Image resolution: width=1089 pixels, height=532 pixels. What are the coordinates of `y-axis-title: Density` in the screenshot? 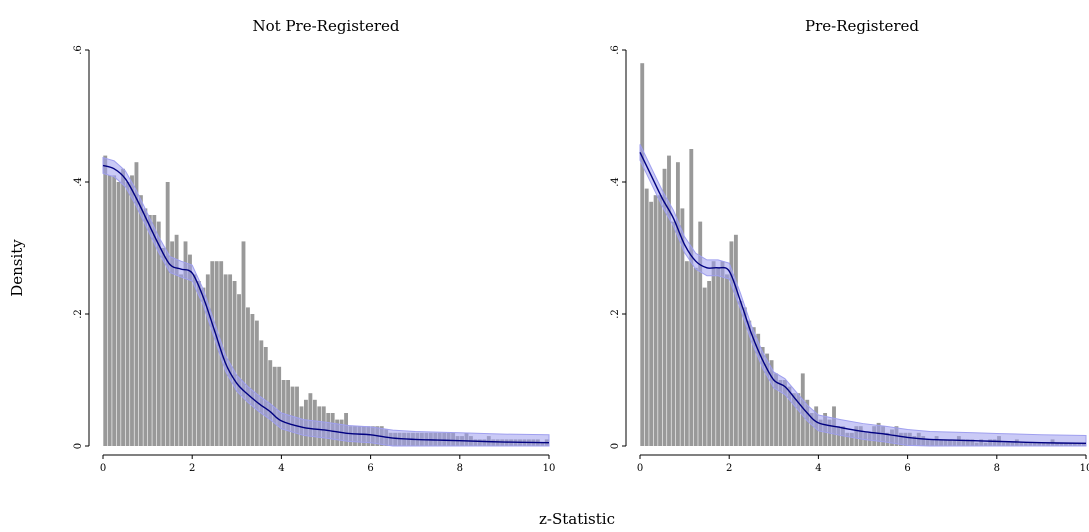 It's located at (17, 268).